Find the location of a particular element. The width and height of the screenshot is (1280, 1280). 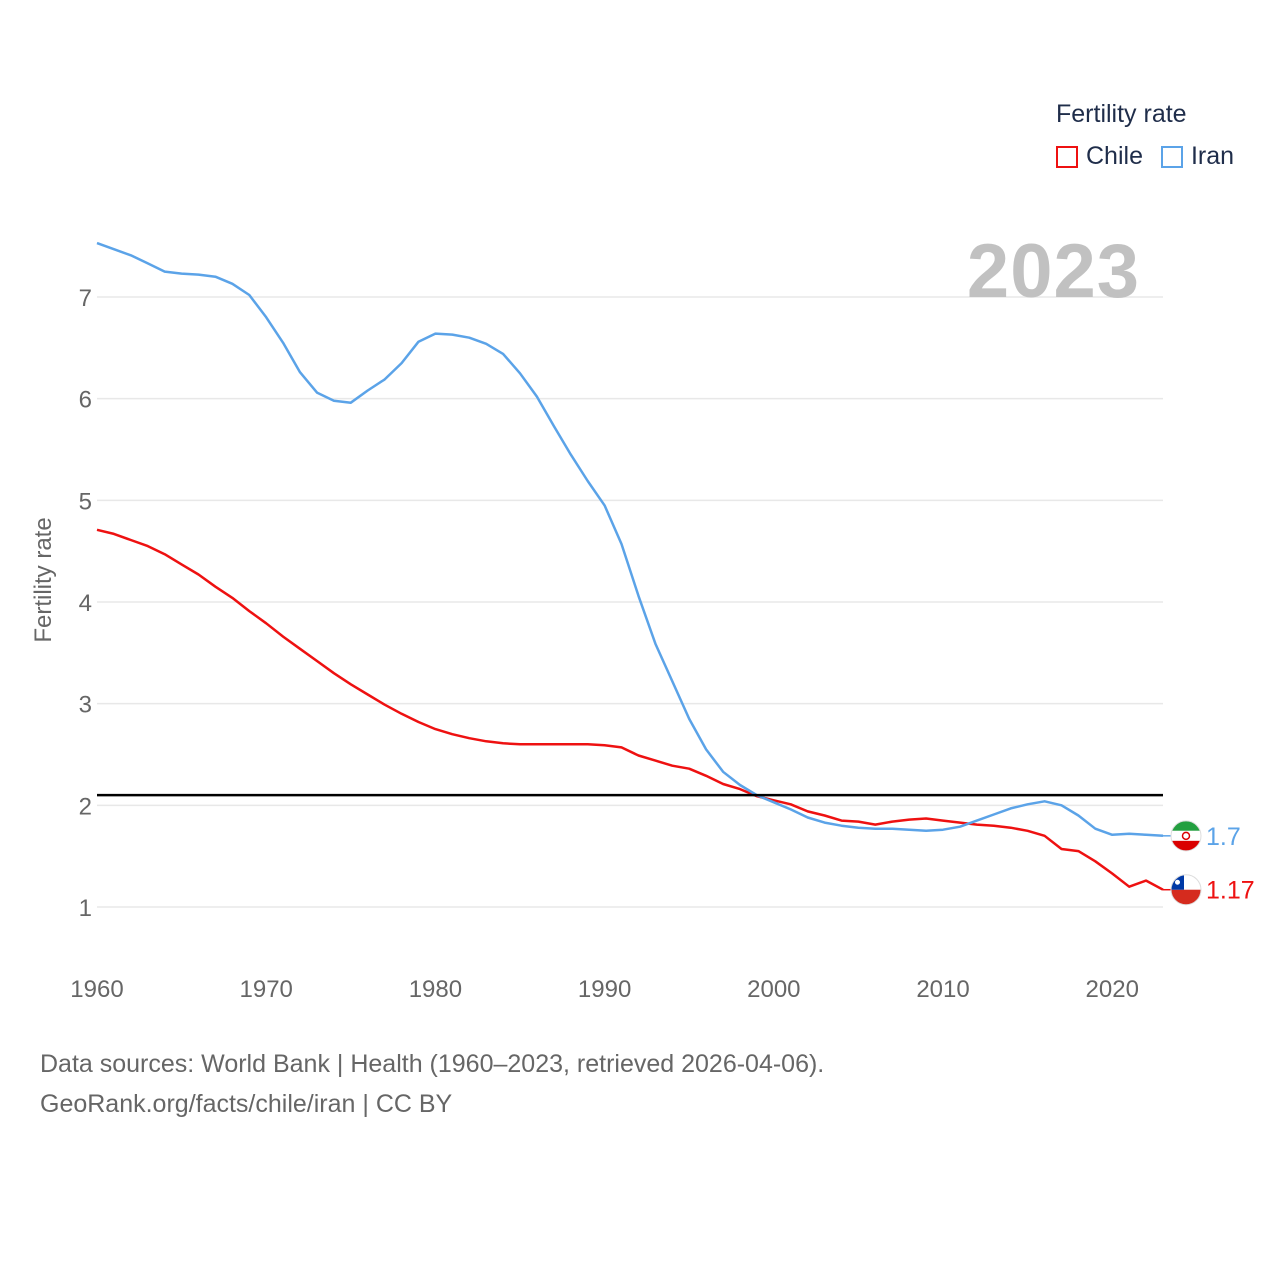

x-tick-label: 2000 is located at coordinates (773, 989).